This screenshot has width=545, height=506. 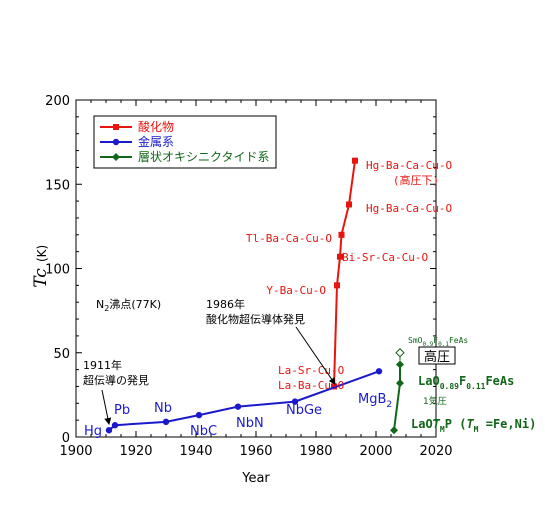 What do you see at coordinates (102, 365) in the screenshot?
I see `discovery-1911-line1: 1911年` at bounding box center [102, 365].